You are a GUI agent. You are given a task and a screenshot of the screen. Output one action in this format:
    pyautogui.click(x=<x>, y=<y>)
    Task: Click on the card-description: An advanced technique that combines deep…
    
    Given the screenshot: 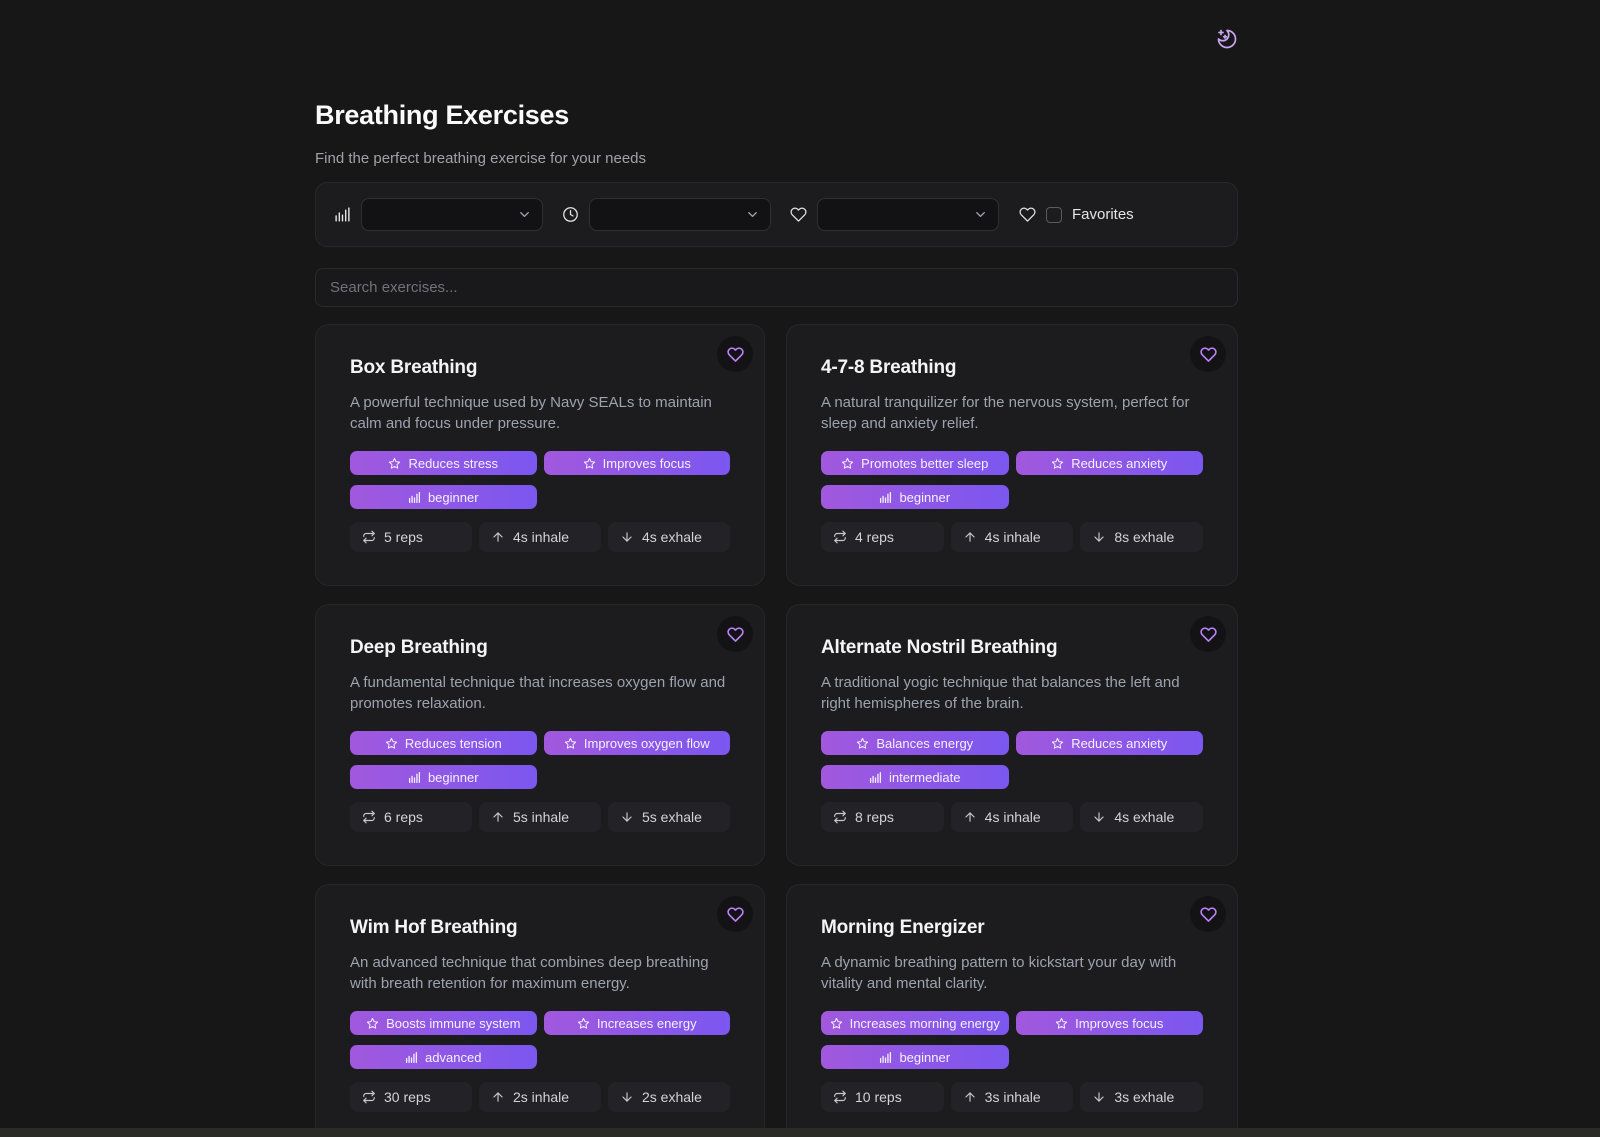 What is the action you would take?
    pyautogui.click(x=529, y=973)
    